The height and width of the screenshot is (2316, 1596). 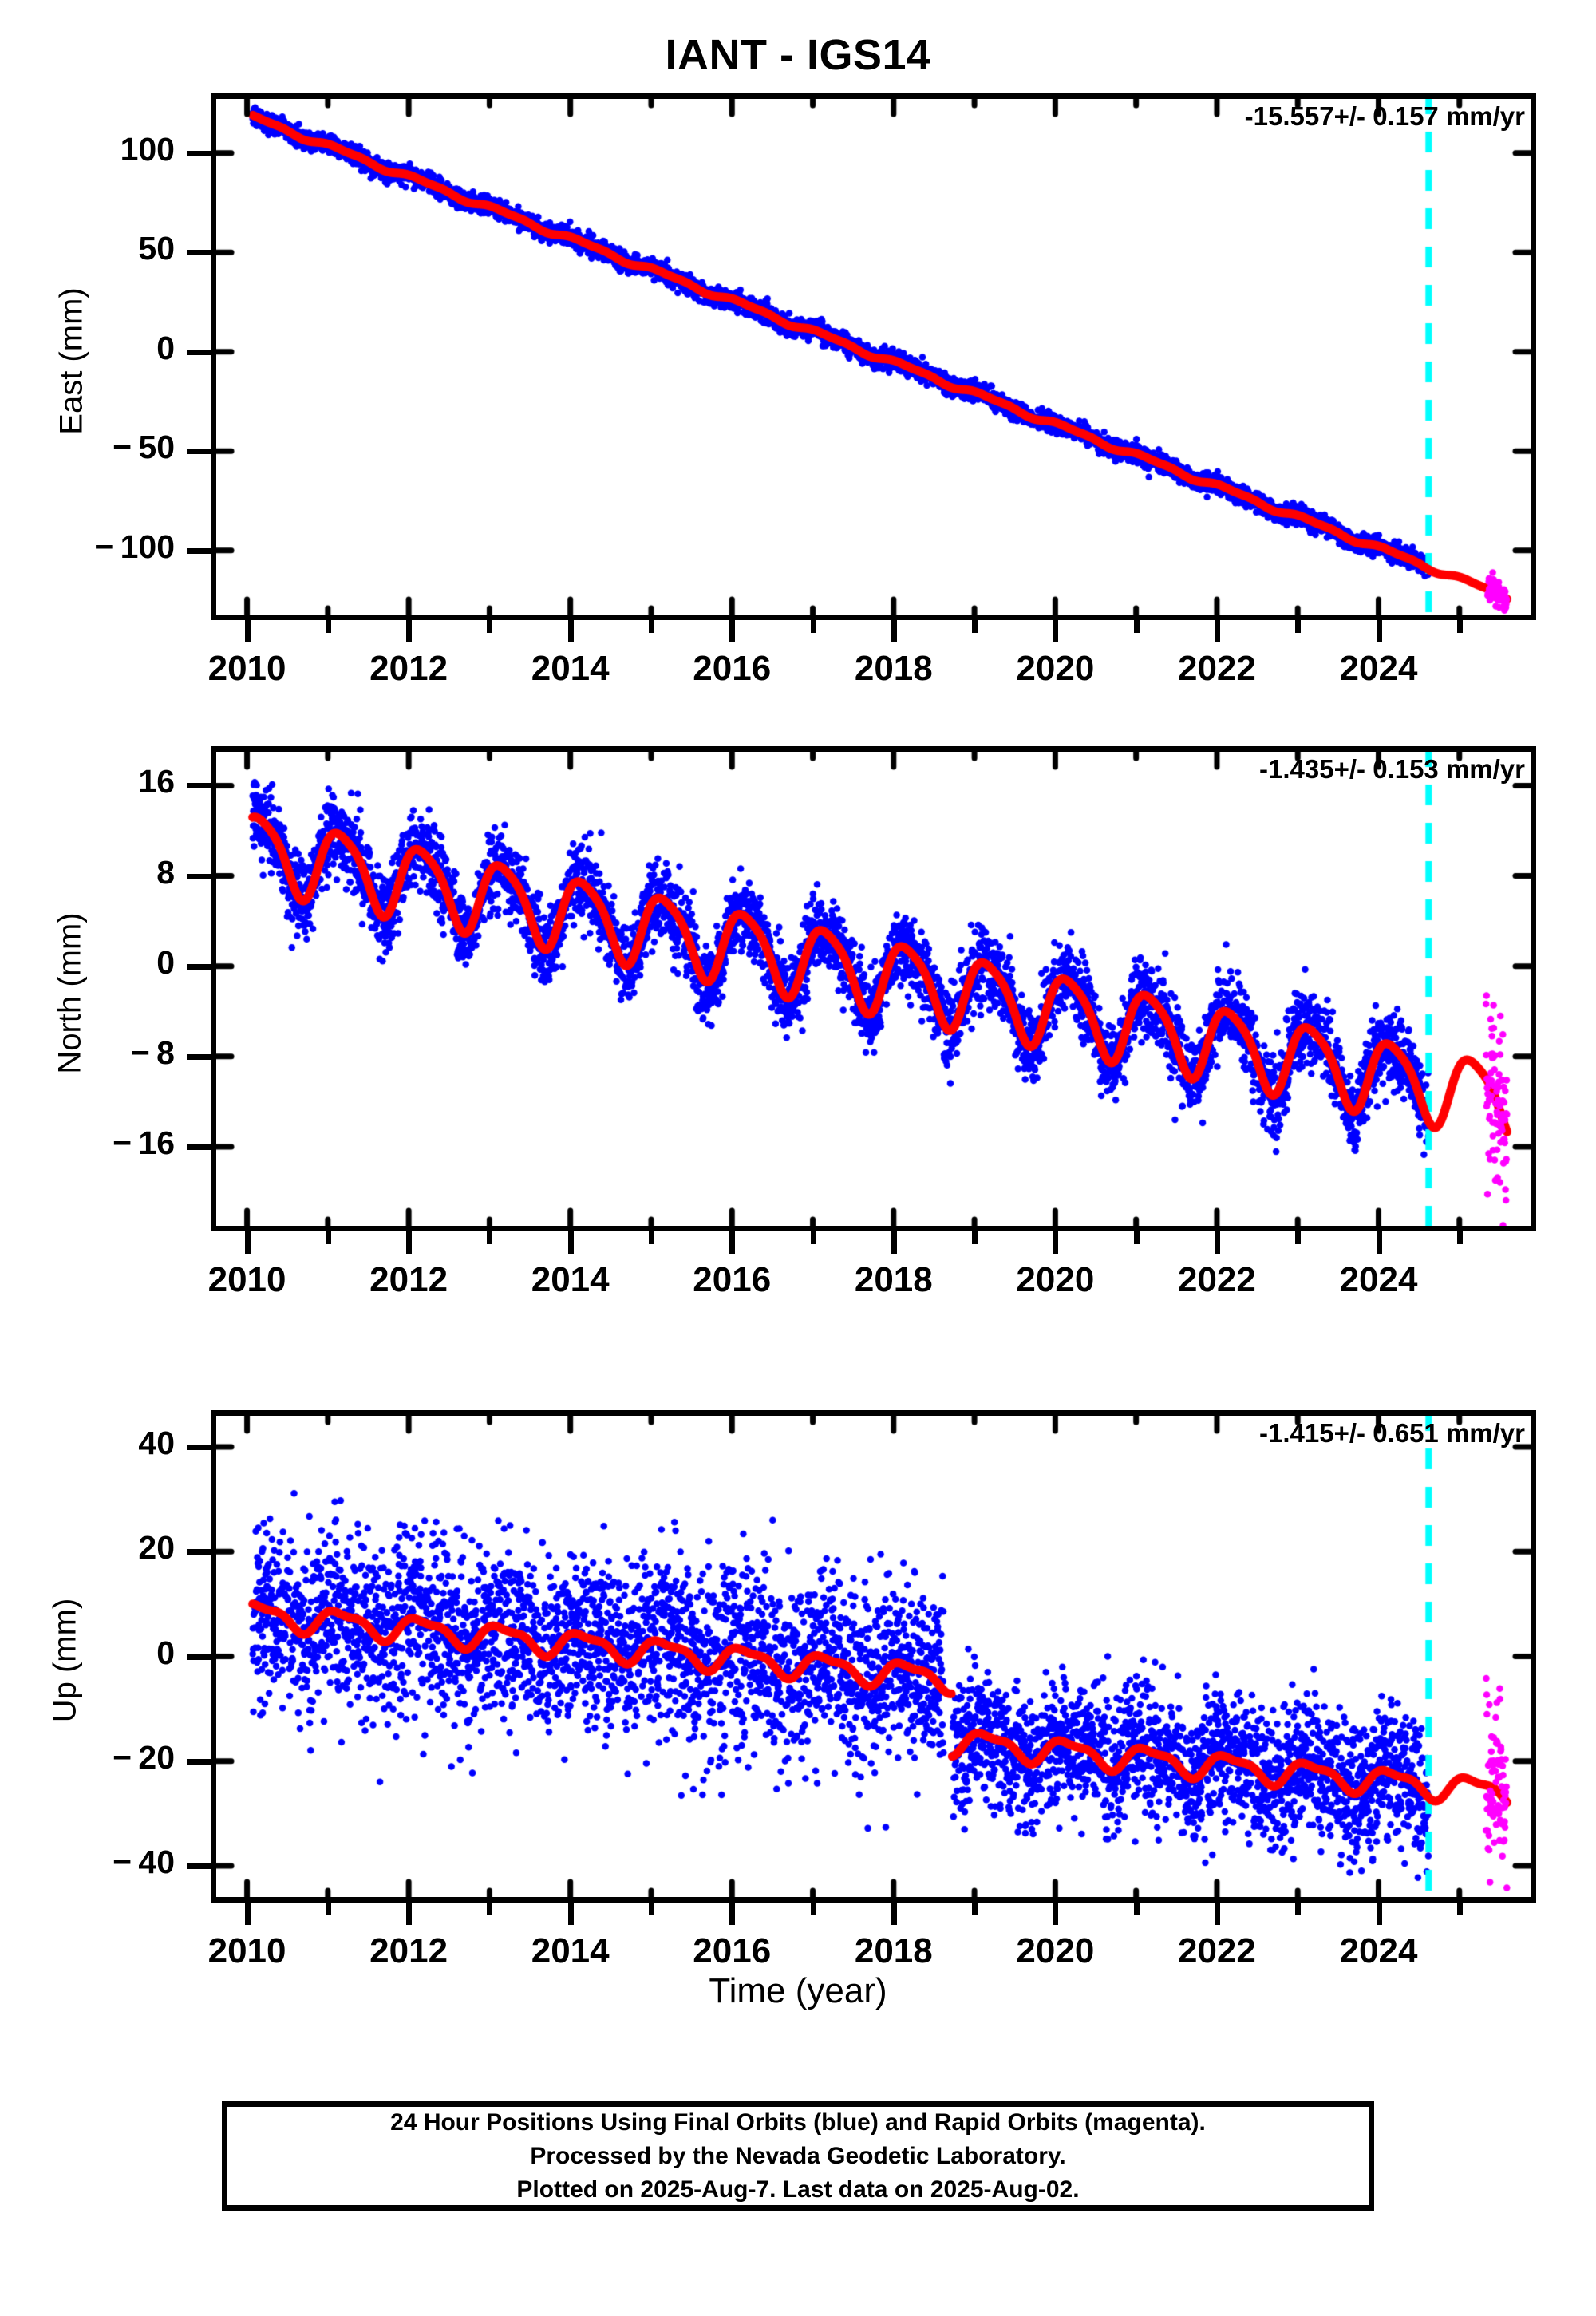 I want to click on xtick-label: 2018, so click(x=893, y=1950).